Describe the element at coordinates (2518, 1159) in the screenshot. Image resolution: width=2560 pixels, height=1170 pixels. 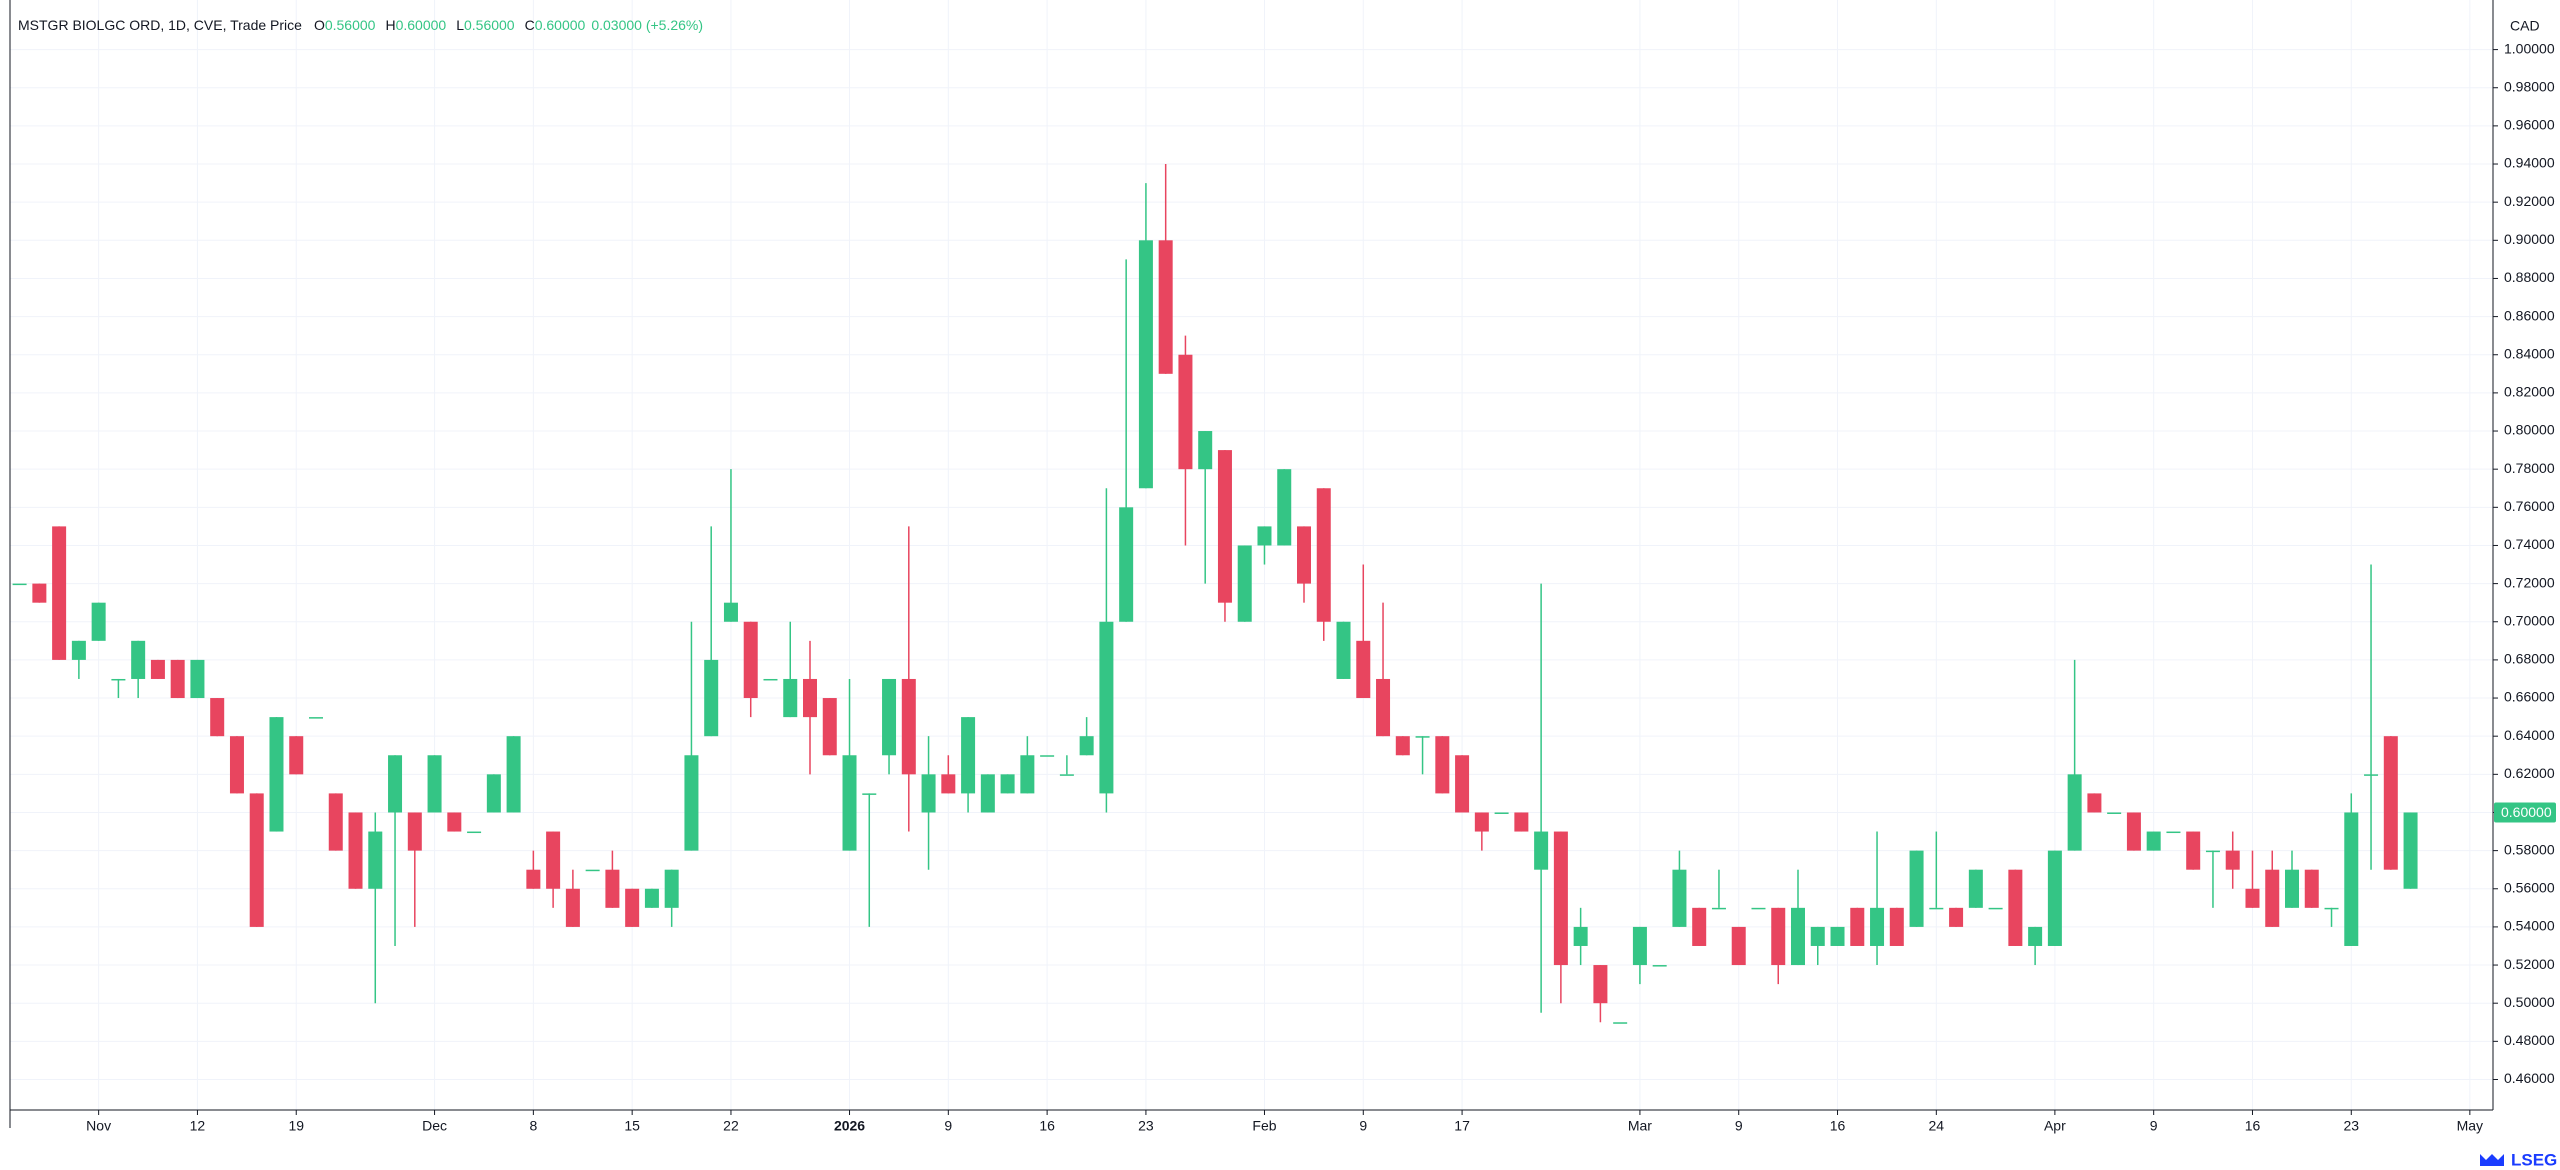
I see `logo: LSEG` at that location.